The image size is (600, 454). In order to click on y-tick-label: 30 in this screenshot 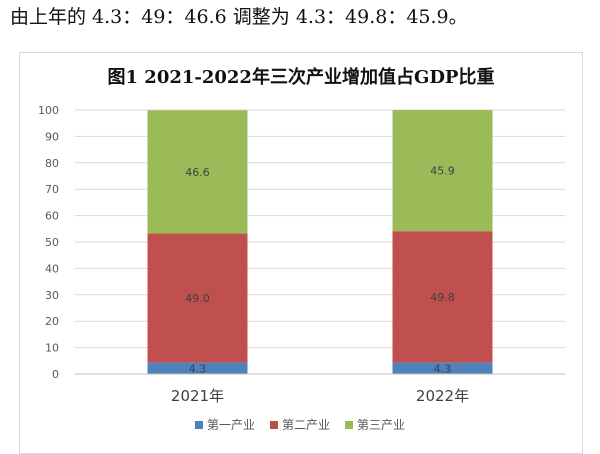, I will do `click(52, 295)`.